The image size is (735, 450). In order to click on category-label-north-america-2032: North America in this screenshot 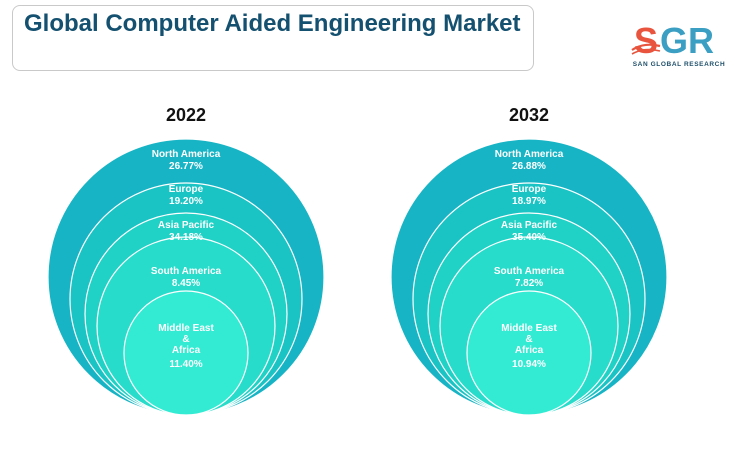, I will do `click(529, 154)`.